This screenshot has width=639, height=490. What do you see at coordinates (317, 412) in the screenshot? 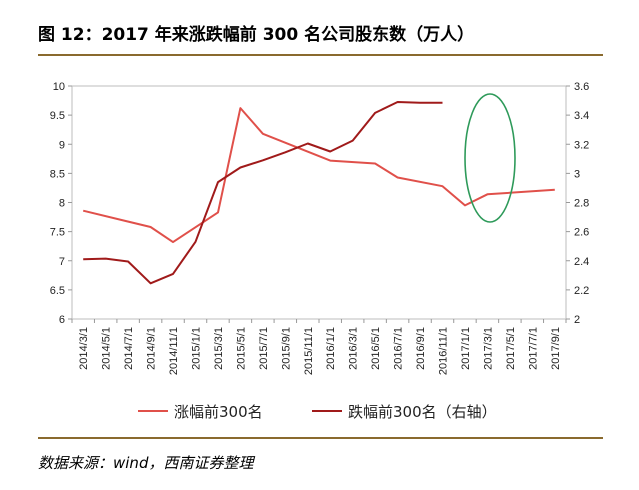
I see `legend: 涨幅前300名 跌幅前300名（右轴）` at bounding box center [317, 412].